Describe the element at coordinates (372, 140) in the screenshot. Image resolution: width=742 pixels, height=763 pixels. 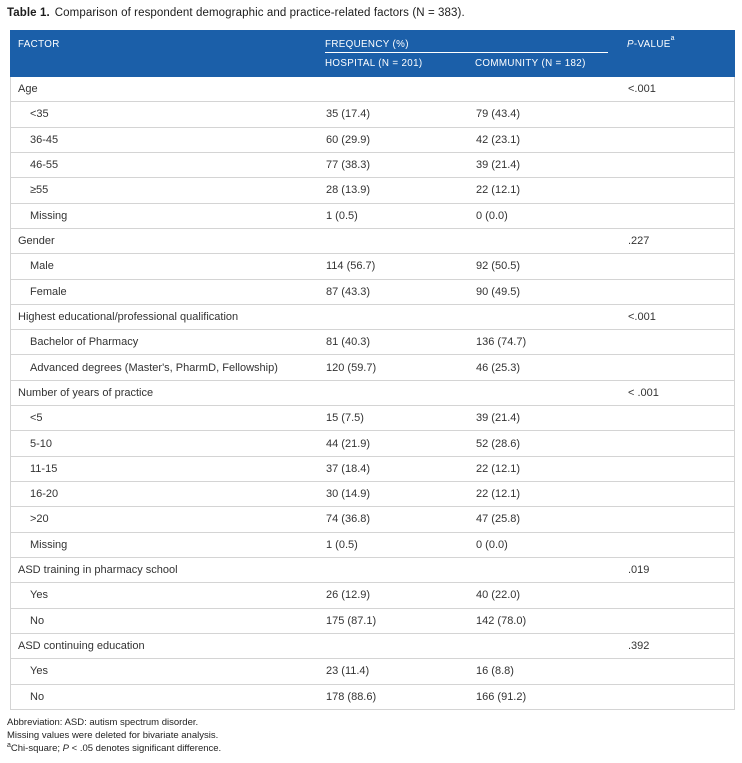
I see `table-row: 36-45 60 (29.9) 42 (23.1)` at that location.